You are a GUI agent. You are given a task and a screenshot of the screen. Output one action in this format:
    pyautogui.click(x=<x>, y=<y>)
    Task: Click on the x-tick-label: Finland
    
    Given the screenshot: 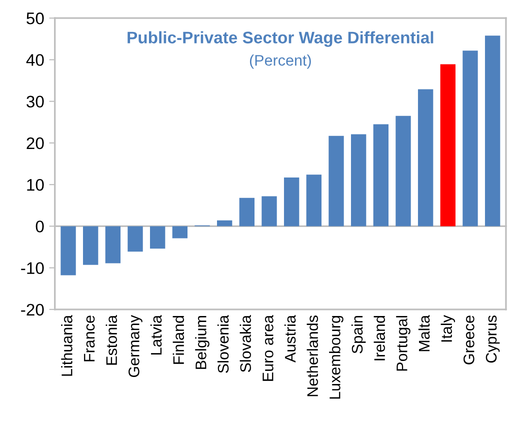 What is the action you would take?
    pyautogui.click(x=178, y=340)
    